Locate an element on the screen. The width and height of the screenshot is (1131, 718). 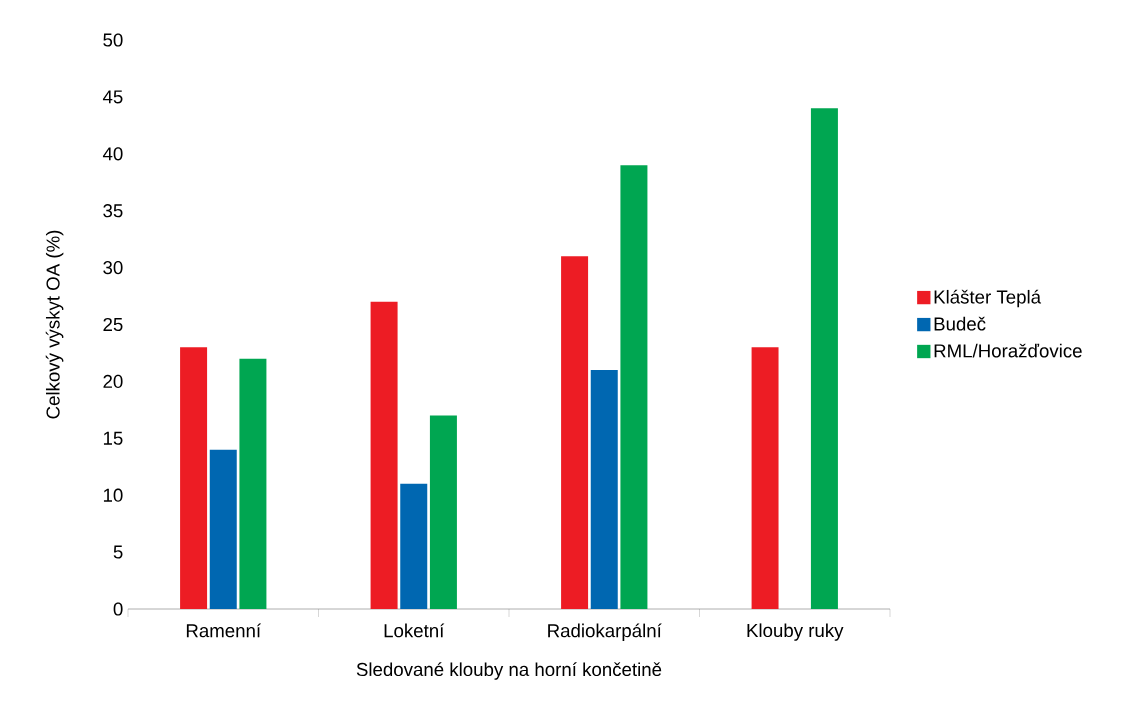
y-tick-label: 5 is located at coordinates (118, 552).